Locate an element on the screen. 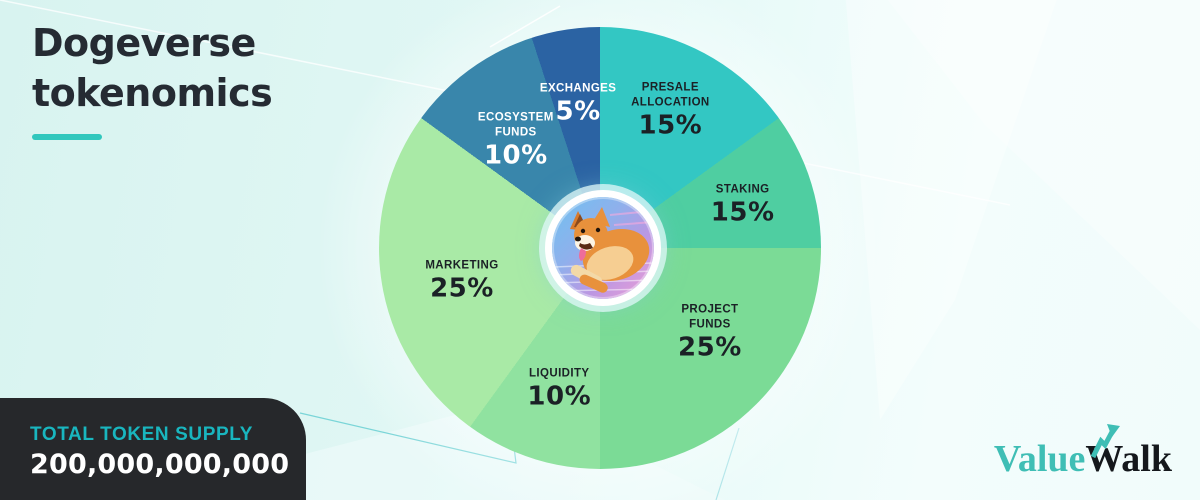  segment-name: PROJECT FUNDS is located at coordinates (710, 317).